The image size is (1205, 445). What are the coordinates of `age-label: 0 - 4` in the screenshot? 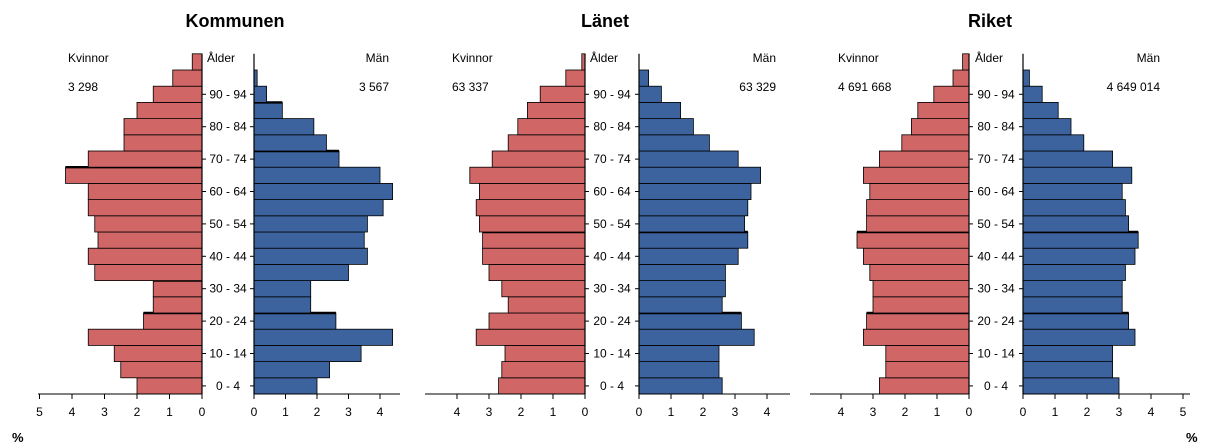 It's located at (996, 386).